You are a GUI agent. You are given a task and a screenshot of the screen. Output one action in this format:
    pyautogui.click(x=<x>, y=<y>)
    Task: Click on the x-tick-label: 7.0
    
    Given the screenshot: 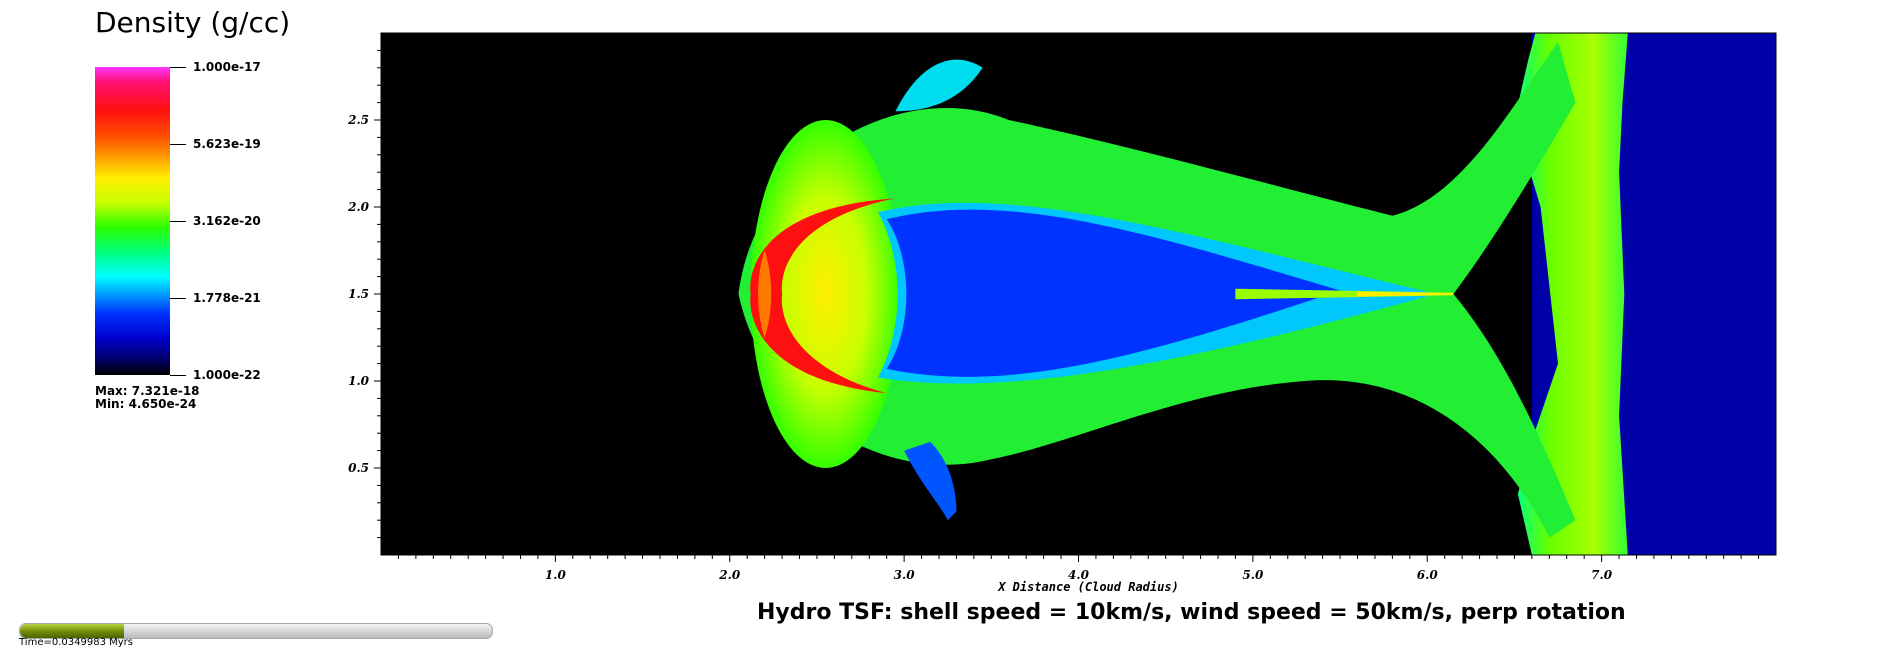 What is the action you would take?
    pyautogui.click(x=1602, y=575)
    